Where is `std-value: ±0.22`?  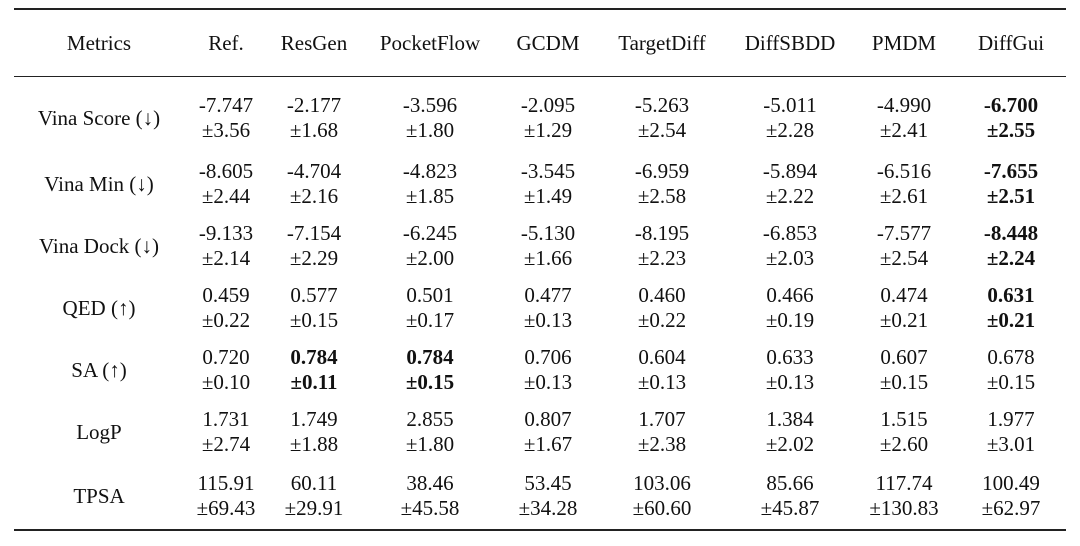 std-value: ±0.22 is located at coordinates (662, 320).